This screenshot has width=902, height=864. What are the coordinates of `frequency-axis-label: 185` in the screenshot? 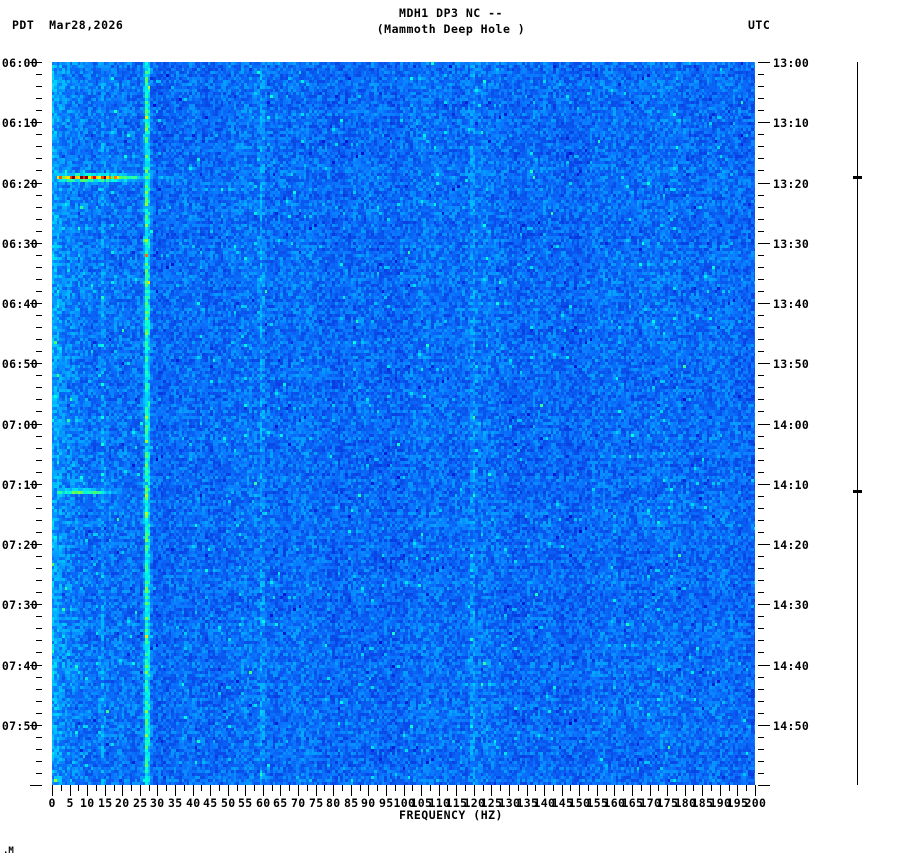 It's located at (702, 803).